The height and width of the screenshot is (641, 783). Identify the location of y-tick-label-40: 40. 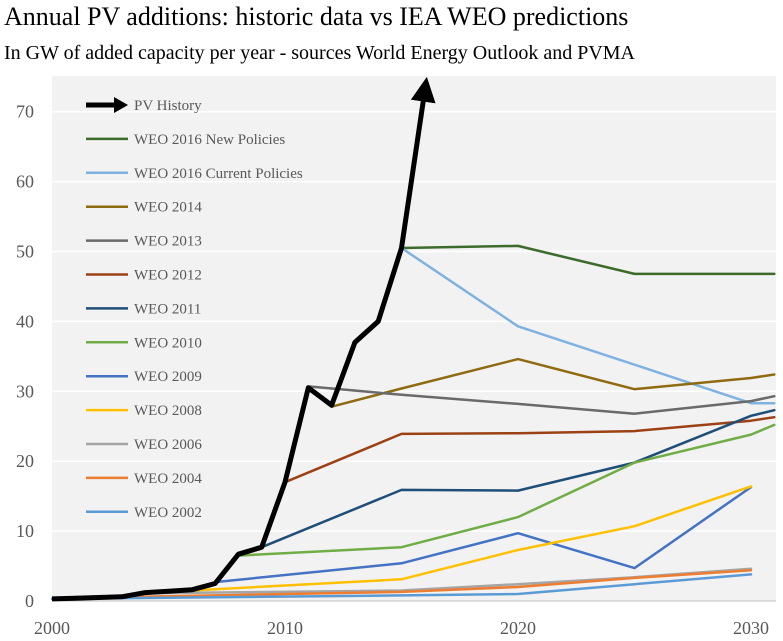
(25, 321).